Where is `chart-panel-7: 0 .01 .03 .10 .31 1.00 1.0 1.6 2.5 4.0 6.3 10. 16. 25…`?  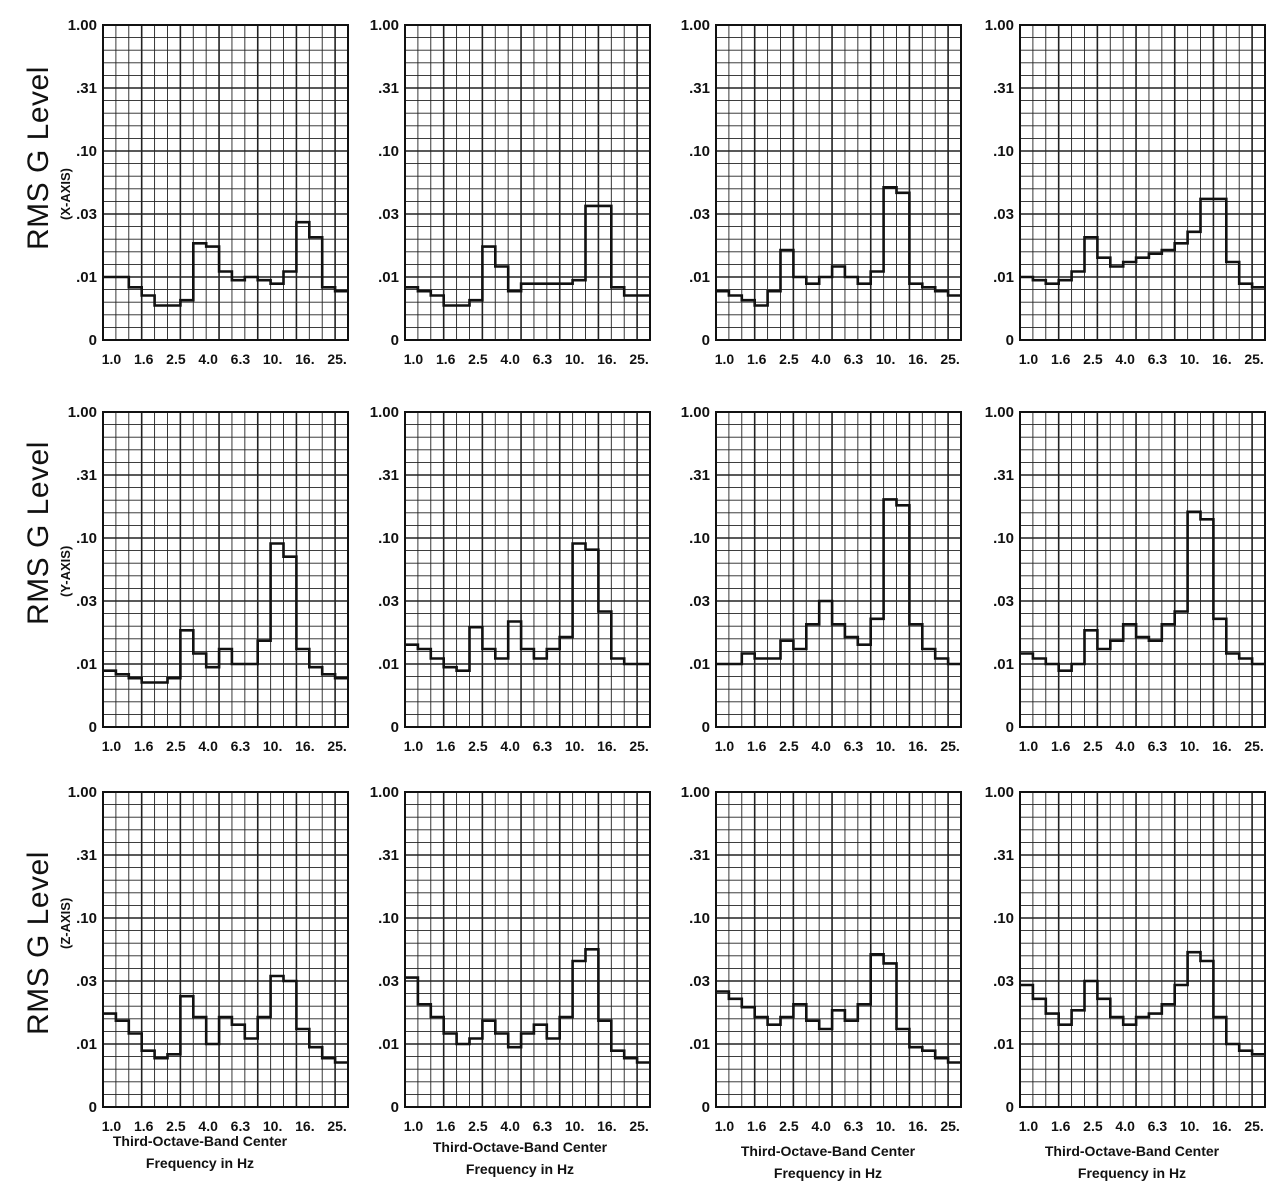
chart-panel-7: 0 .01 .03 .10 .31 1.00 1.0 1.6 2.5 4.0 6.3 10. 16. 25… is located at coordinates (821, 579).